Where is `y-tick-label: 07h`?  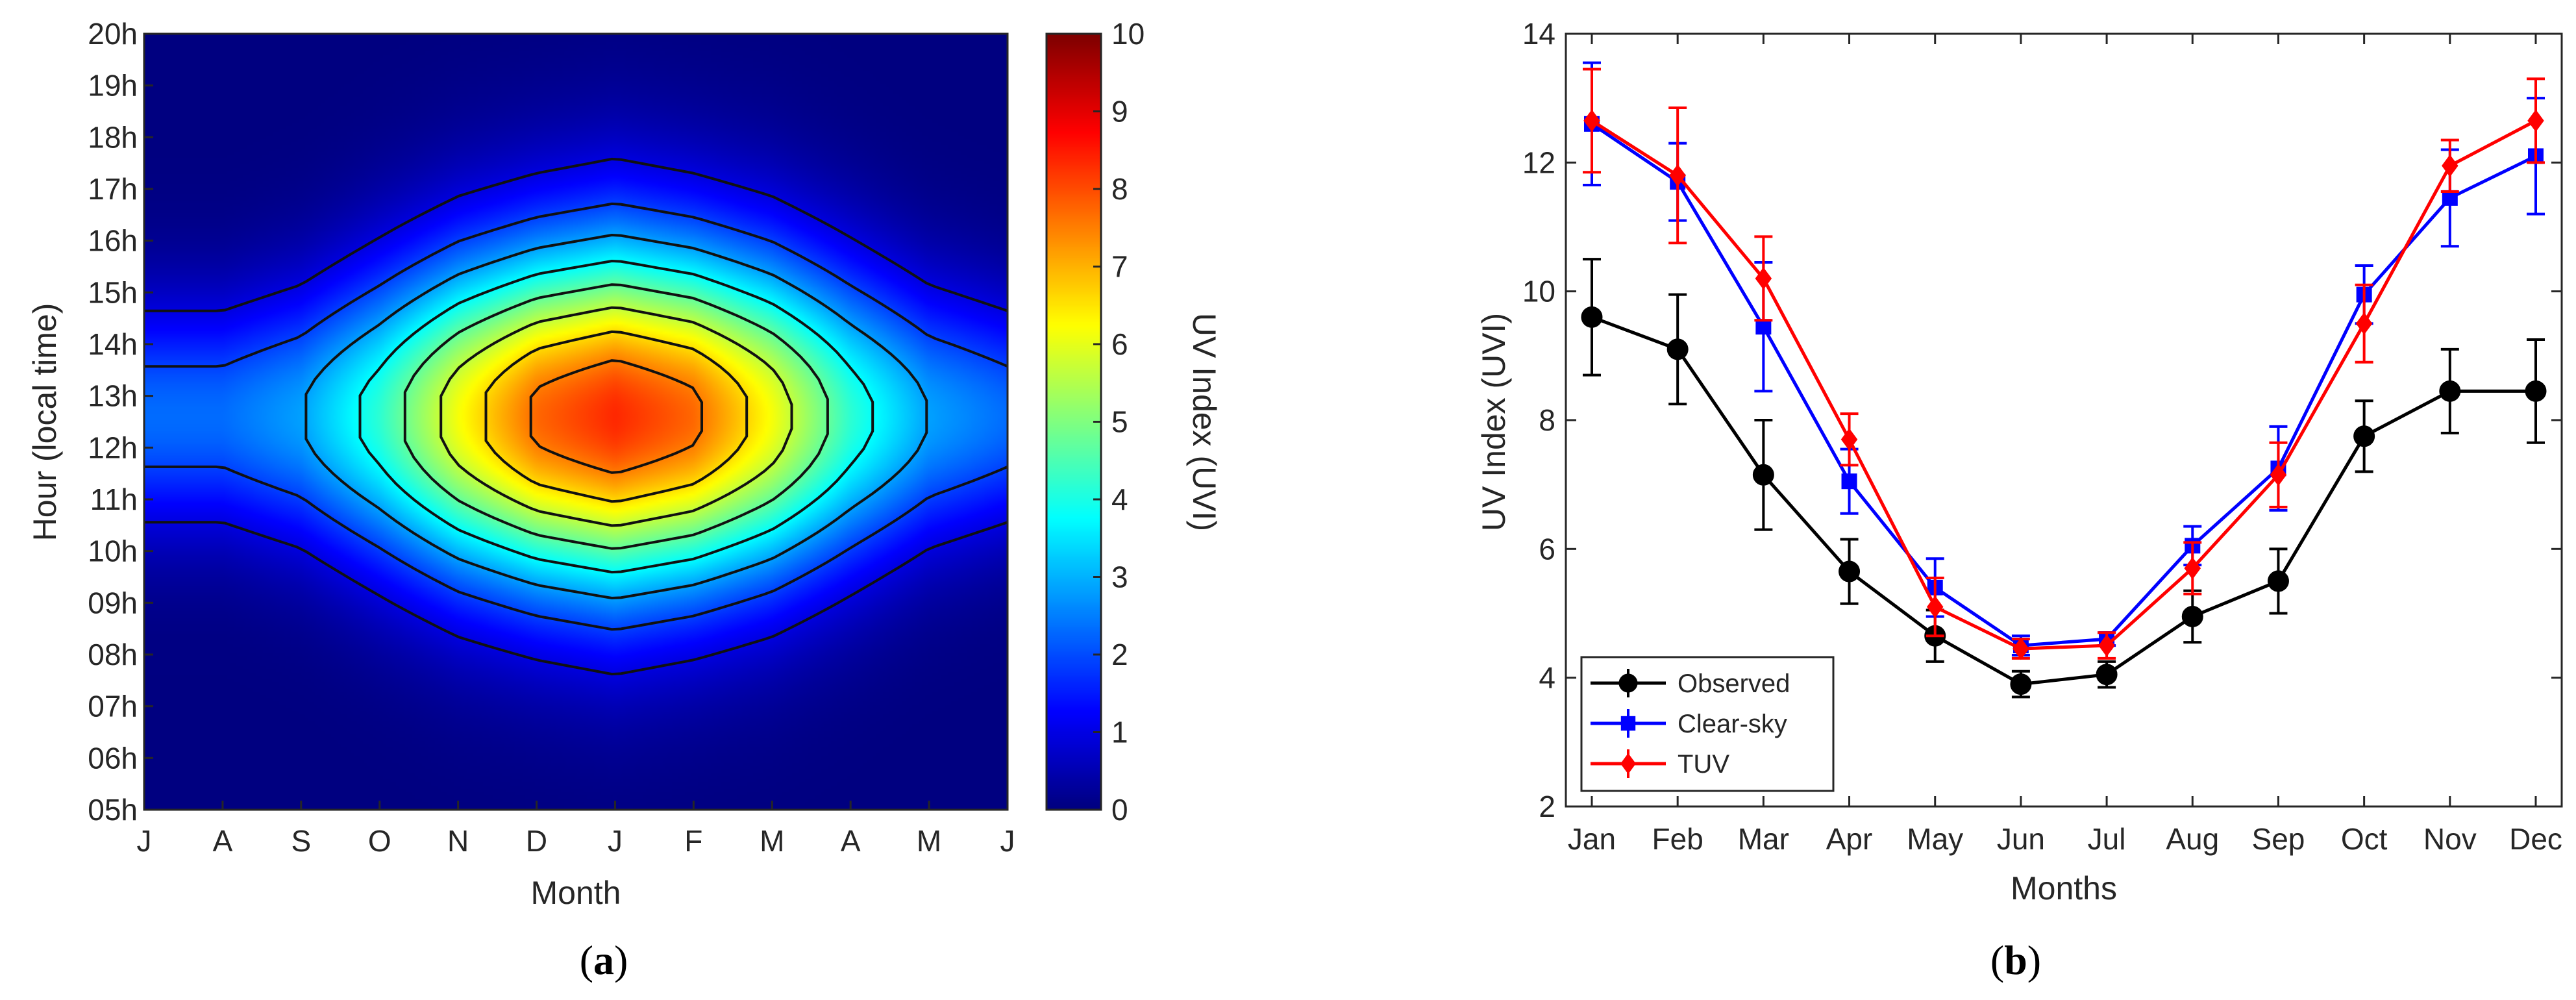 y-tick-label: 07h is located at coordinates (113, 706).